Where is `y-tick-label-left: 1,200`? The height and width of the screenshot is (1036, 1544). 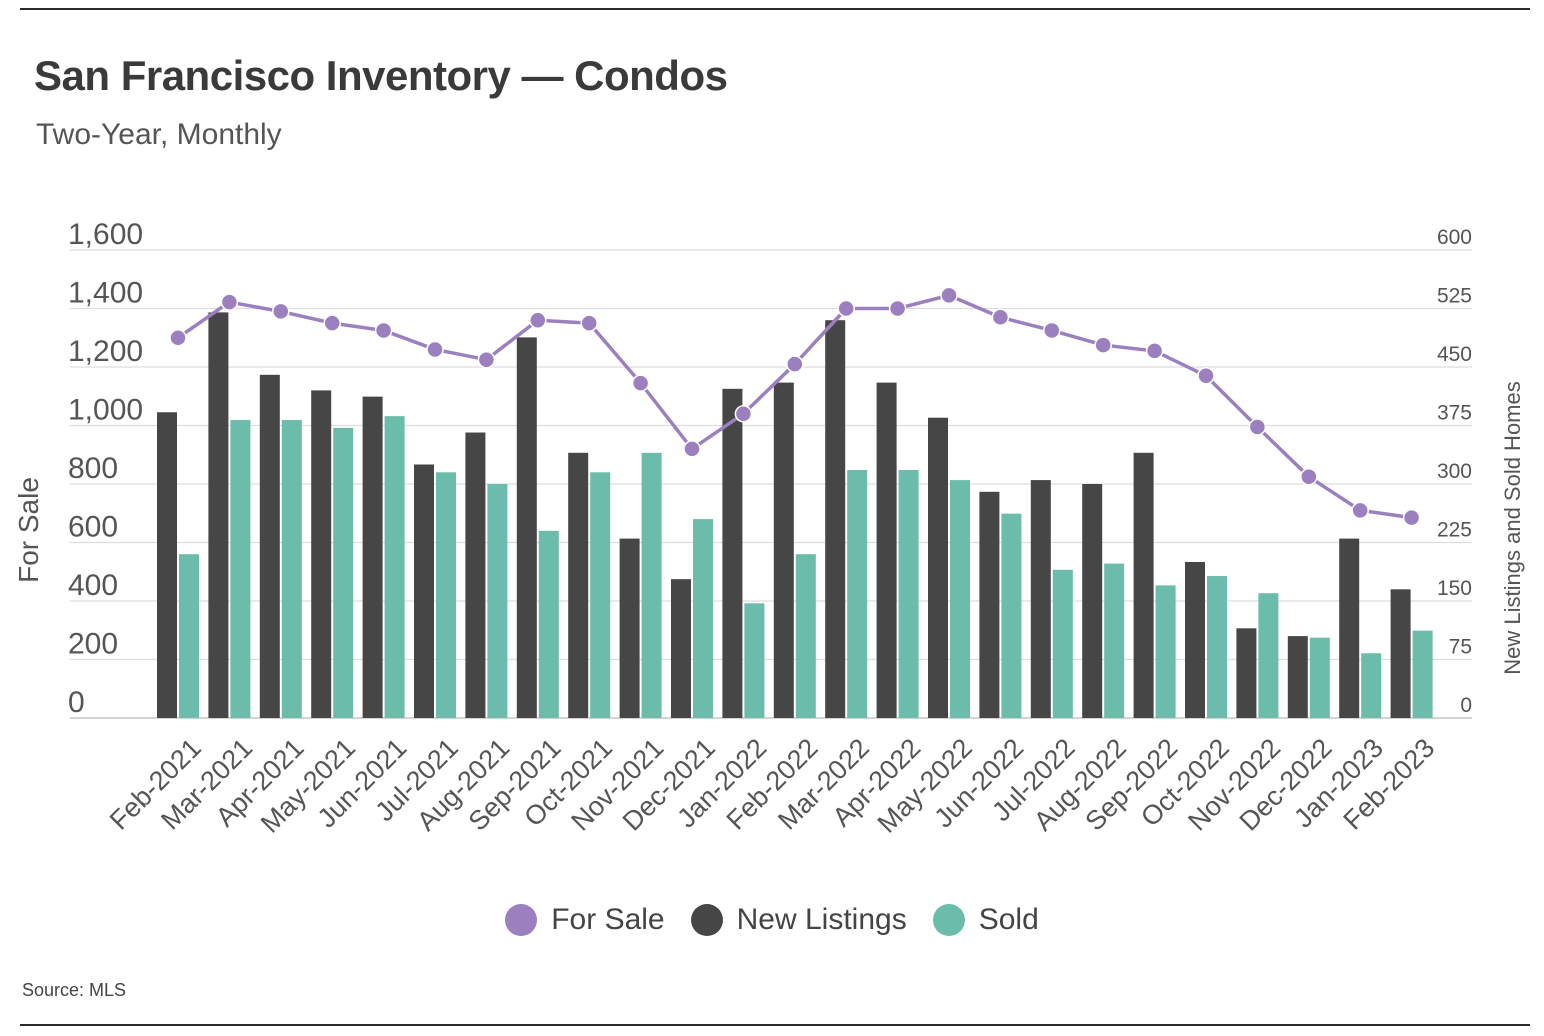
y-tick-label-left: 1,200 is located at coordinates (105, 351).